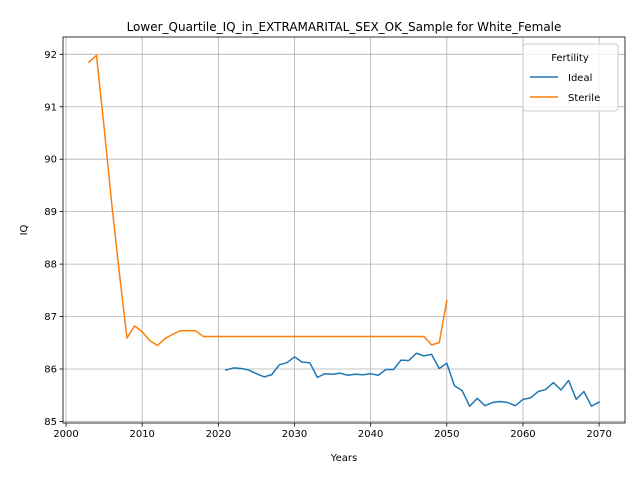  What do you see at coordinates (24, 229) in the screenshot?
I see `y-axis-label: IQ` at bounding box center [24, 229].